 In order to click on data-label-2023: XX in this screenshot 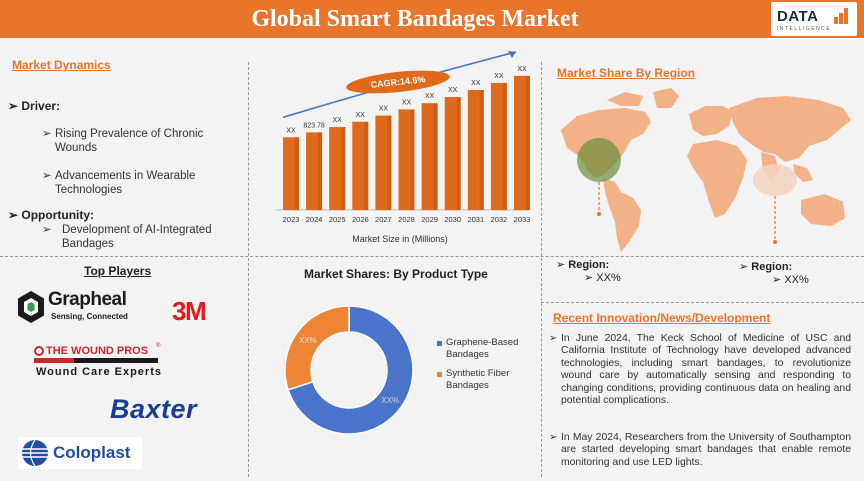, I will do `click(291, 130)`.